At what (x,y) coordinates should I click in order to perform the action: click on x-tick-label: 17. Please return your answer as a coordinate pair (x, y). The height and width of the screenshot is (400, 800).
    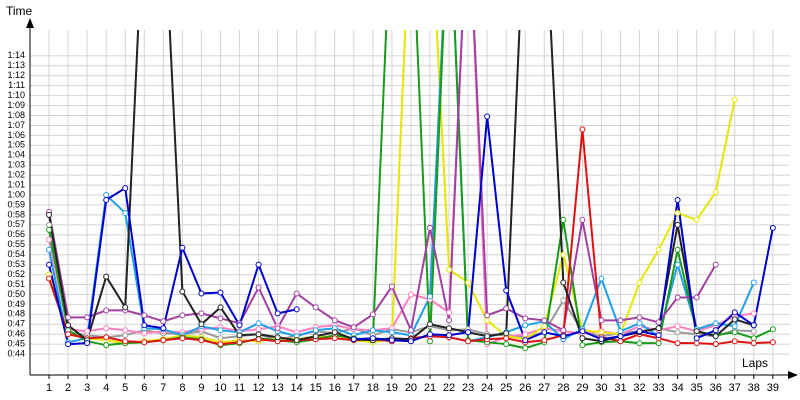
    Looking at the image, I should click on (354, 388).